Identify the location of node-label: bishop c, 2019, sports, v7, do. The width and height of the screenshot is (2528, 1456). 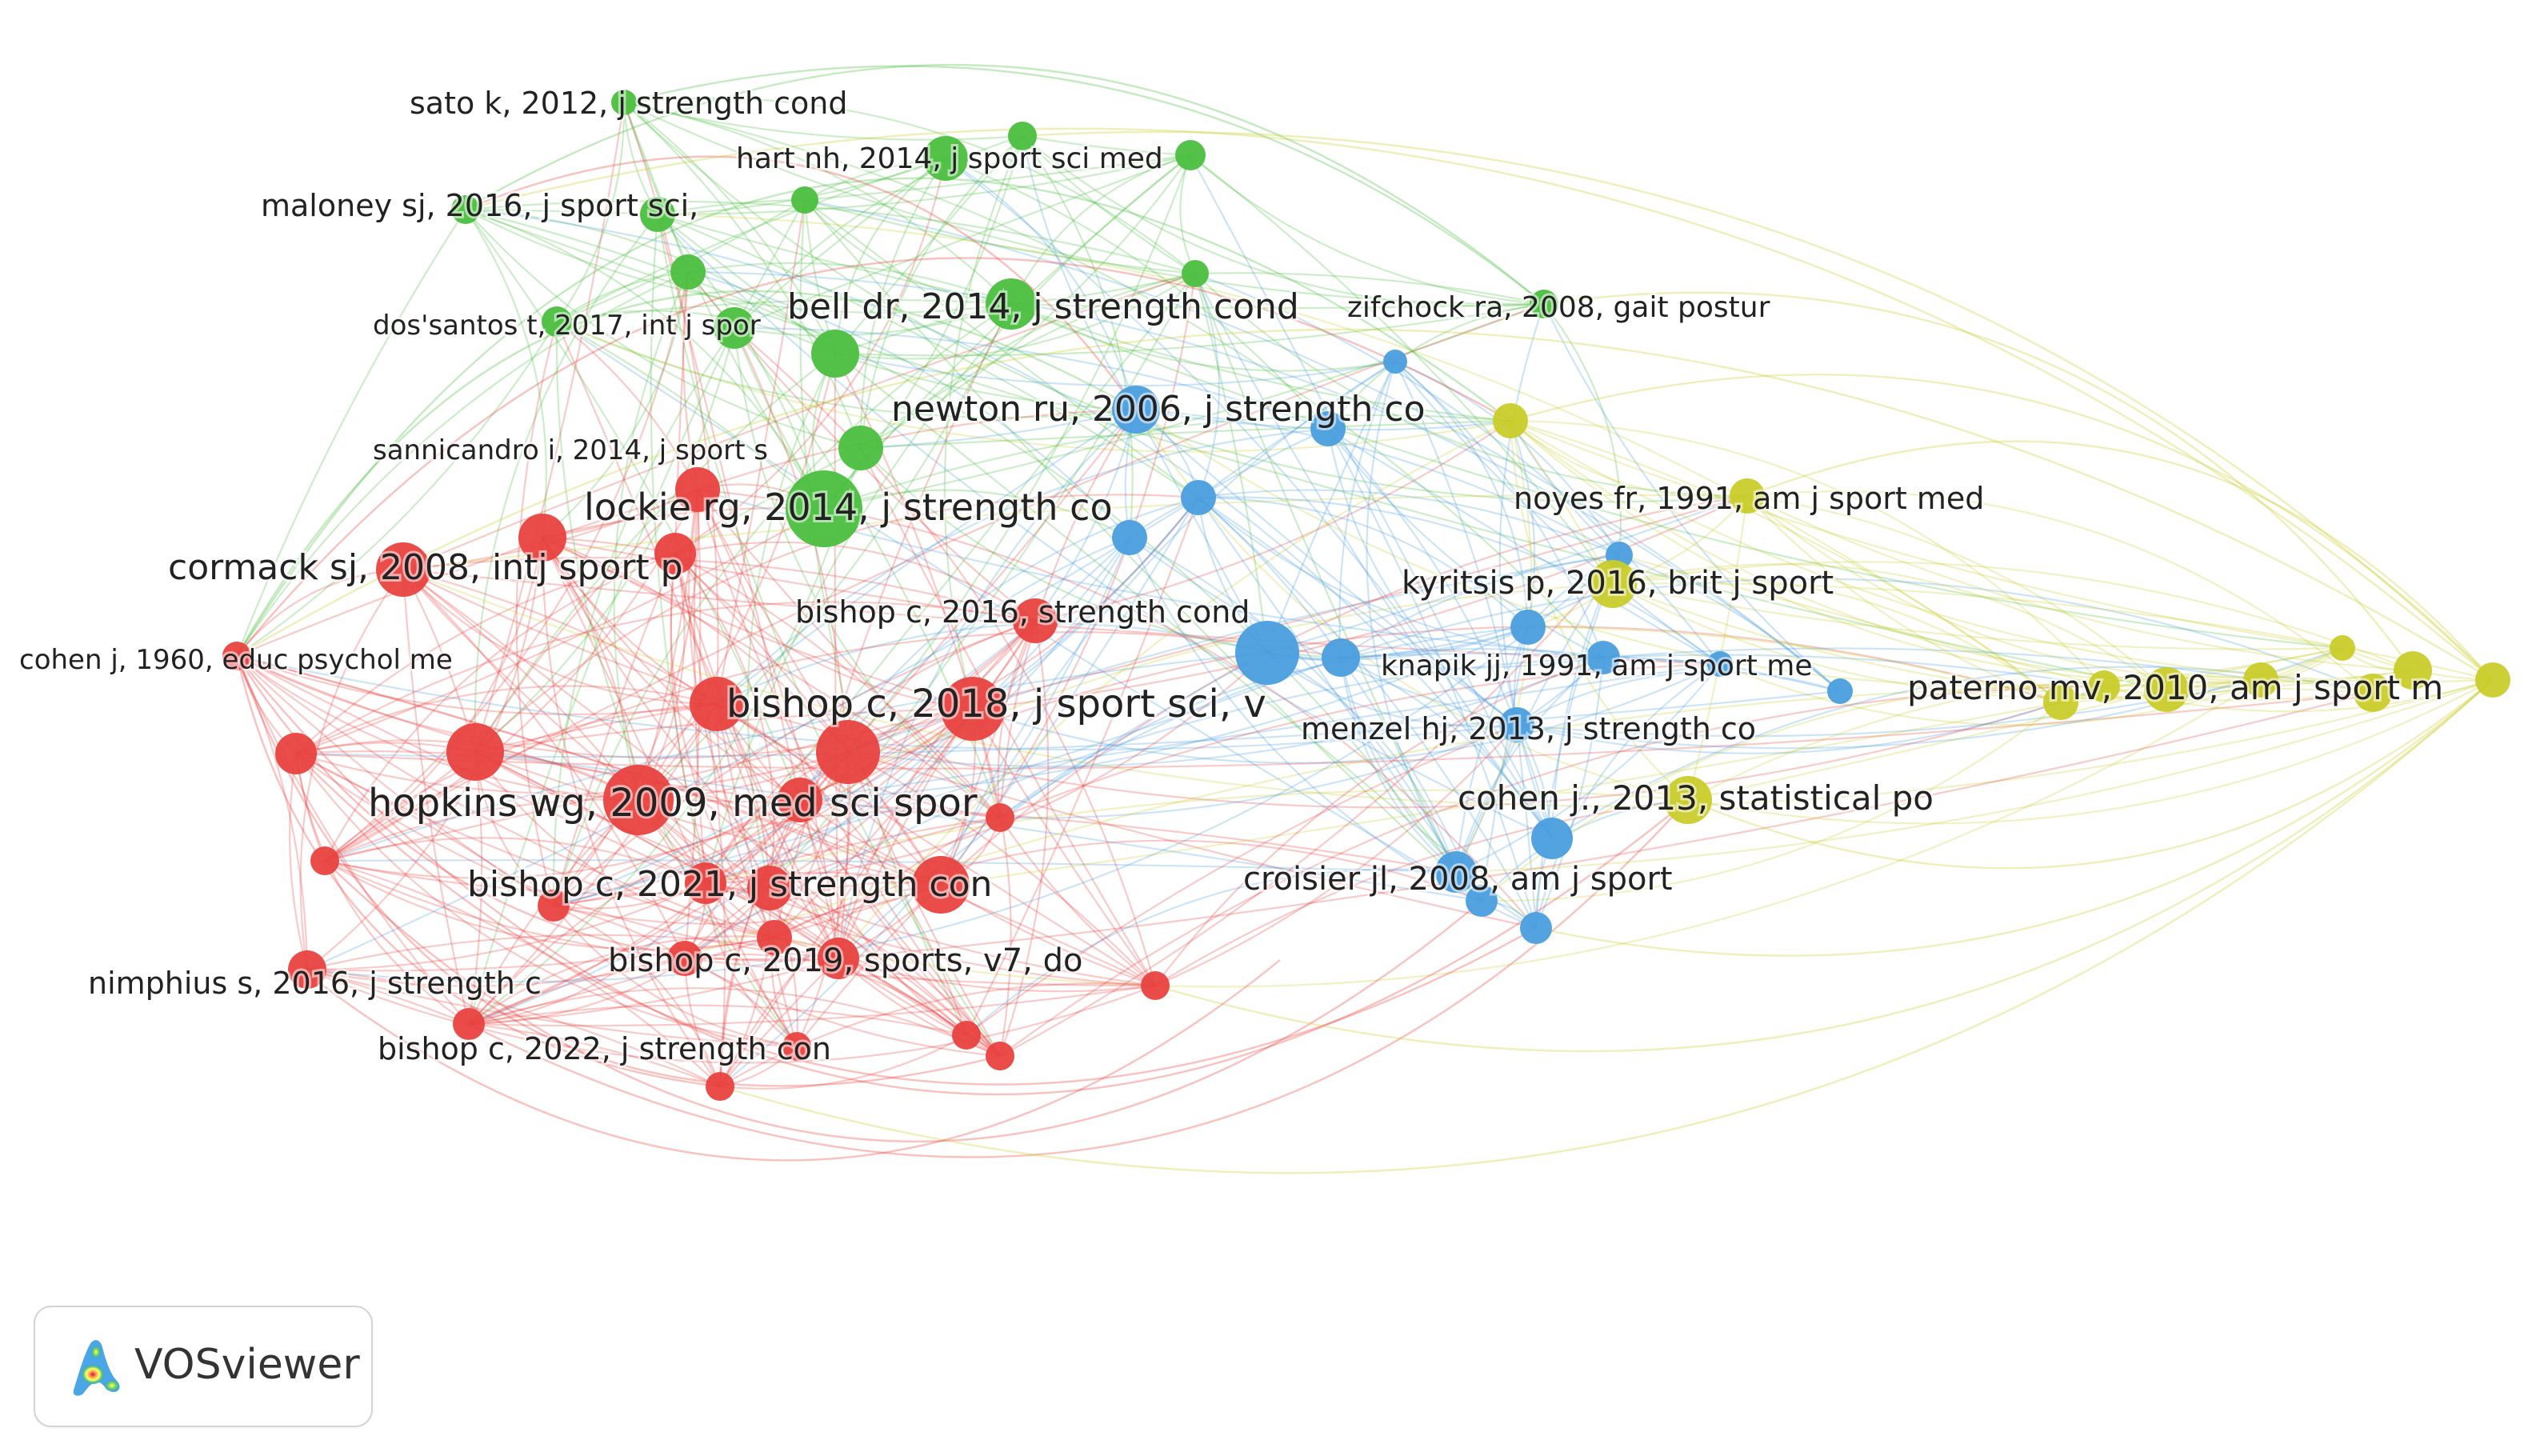
(845, 960).